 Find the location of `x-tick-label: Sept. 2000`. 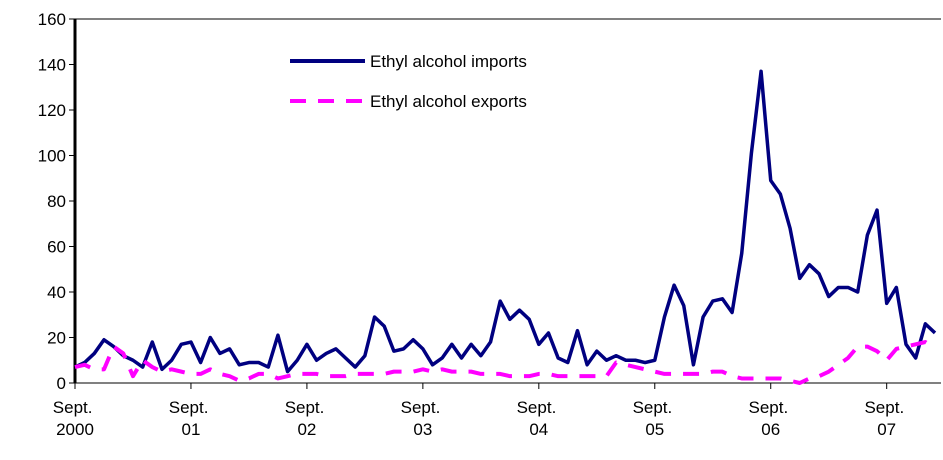

x-tick-label: Sept. 2000 is located at coordinates (75, 418).